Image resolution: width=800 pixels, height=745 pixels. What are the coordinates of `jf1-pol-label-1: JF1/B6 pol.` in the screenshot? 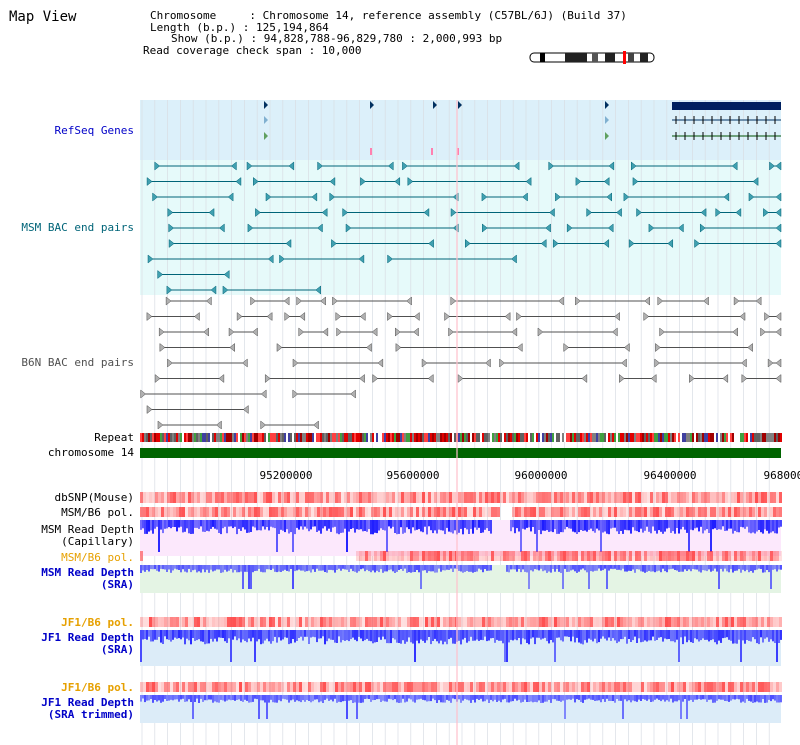 It's located at (97, 622).